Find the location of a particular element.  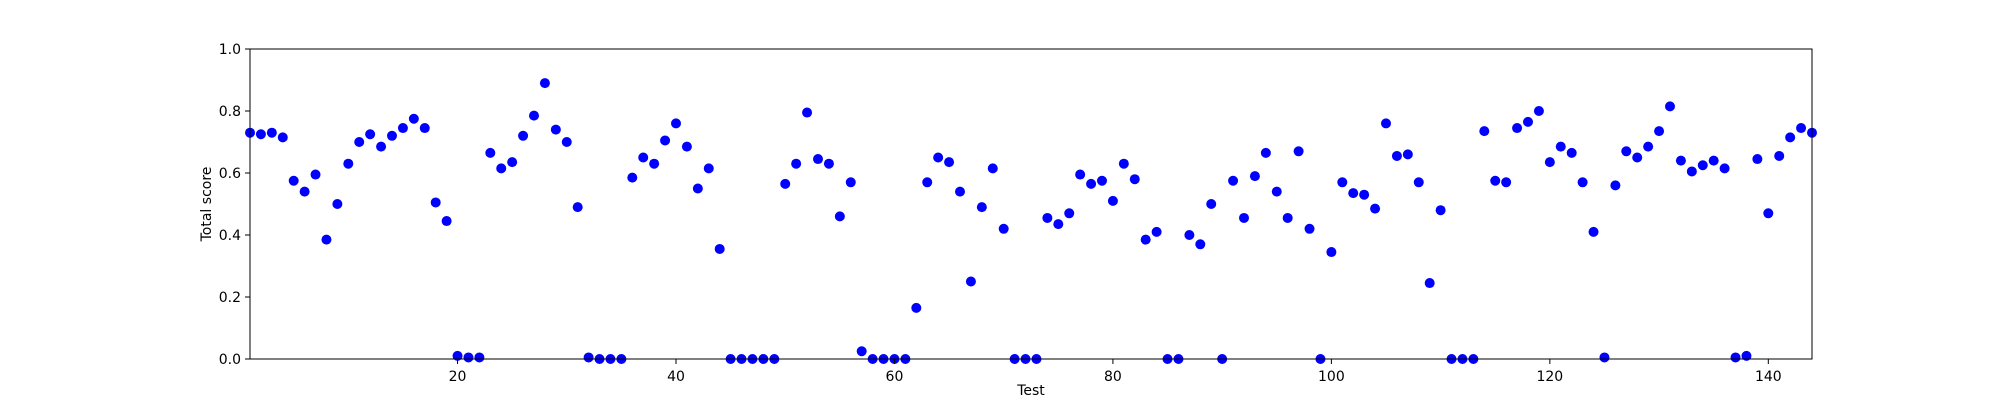

x-tick-label: 100 is located at coordinates (1331, 377).